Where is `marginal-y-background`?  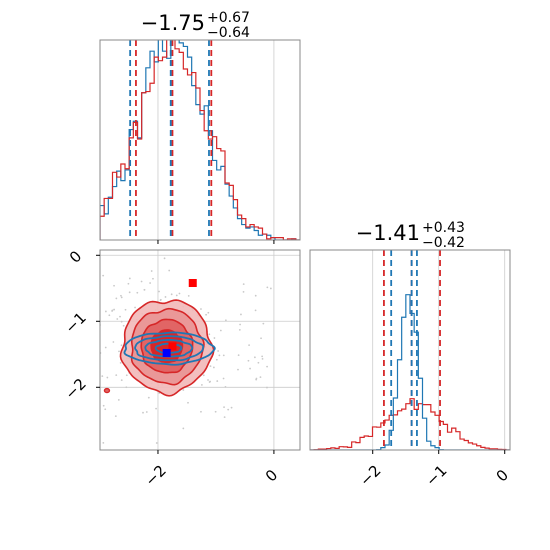 marginal-y-background is located at coordinates (410, 350).